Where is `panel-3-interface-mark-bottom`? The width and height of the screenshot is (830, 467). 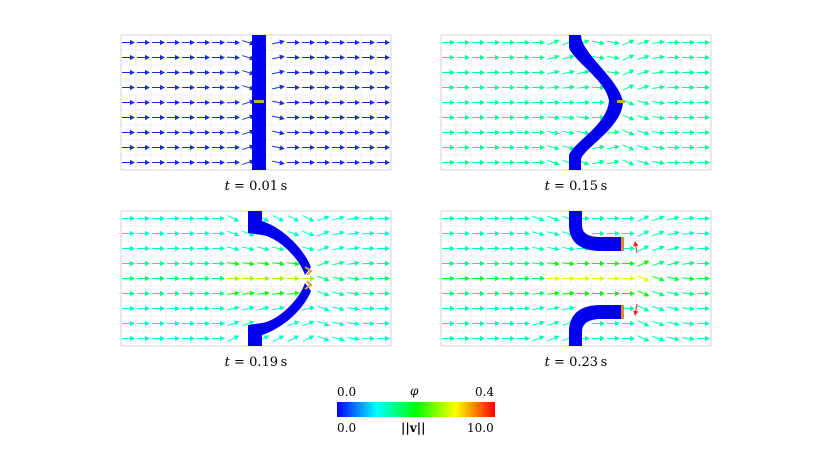 panel-3-interface-mark-bottom is located at coordinates (308, 285).